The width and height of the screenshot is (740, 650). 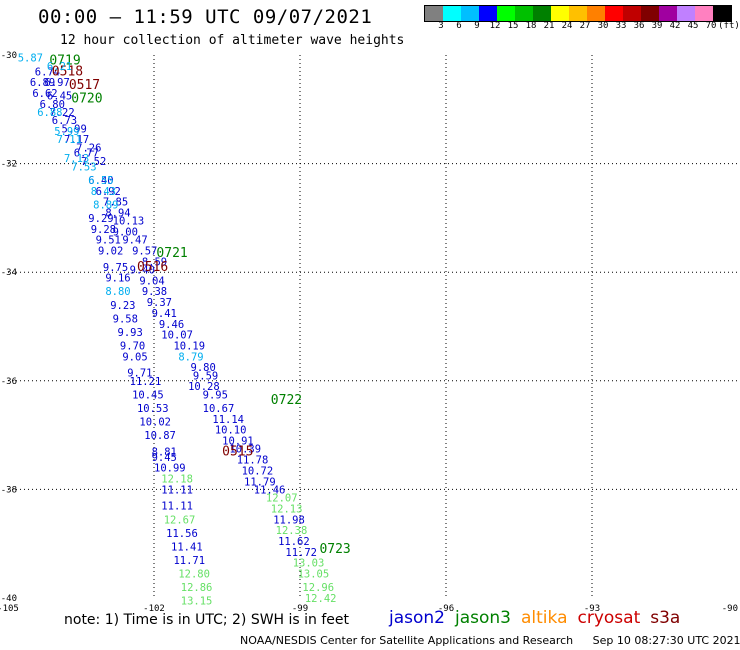 I want to click on wave-height-label: 11.78, so click(x=253, y=461).